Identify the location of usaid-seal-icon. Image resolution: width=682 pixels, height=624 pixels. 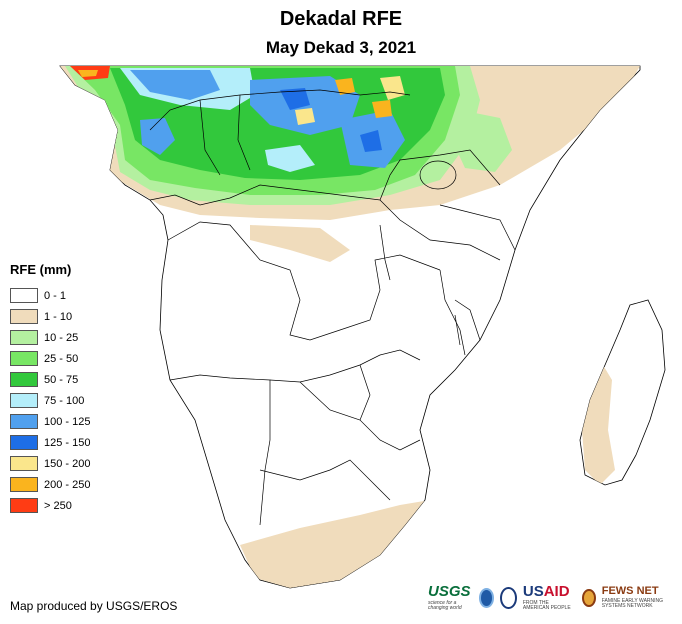
(508, 597).